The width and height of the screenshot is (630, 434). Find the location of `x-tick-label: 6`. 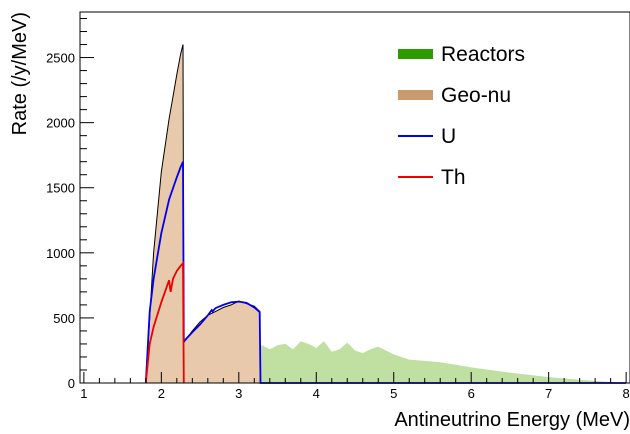

x-tick-label: 6 is located at coordinates (471, 393).